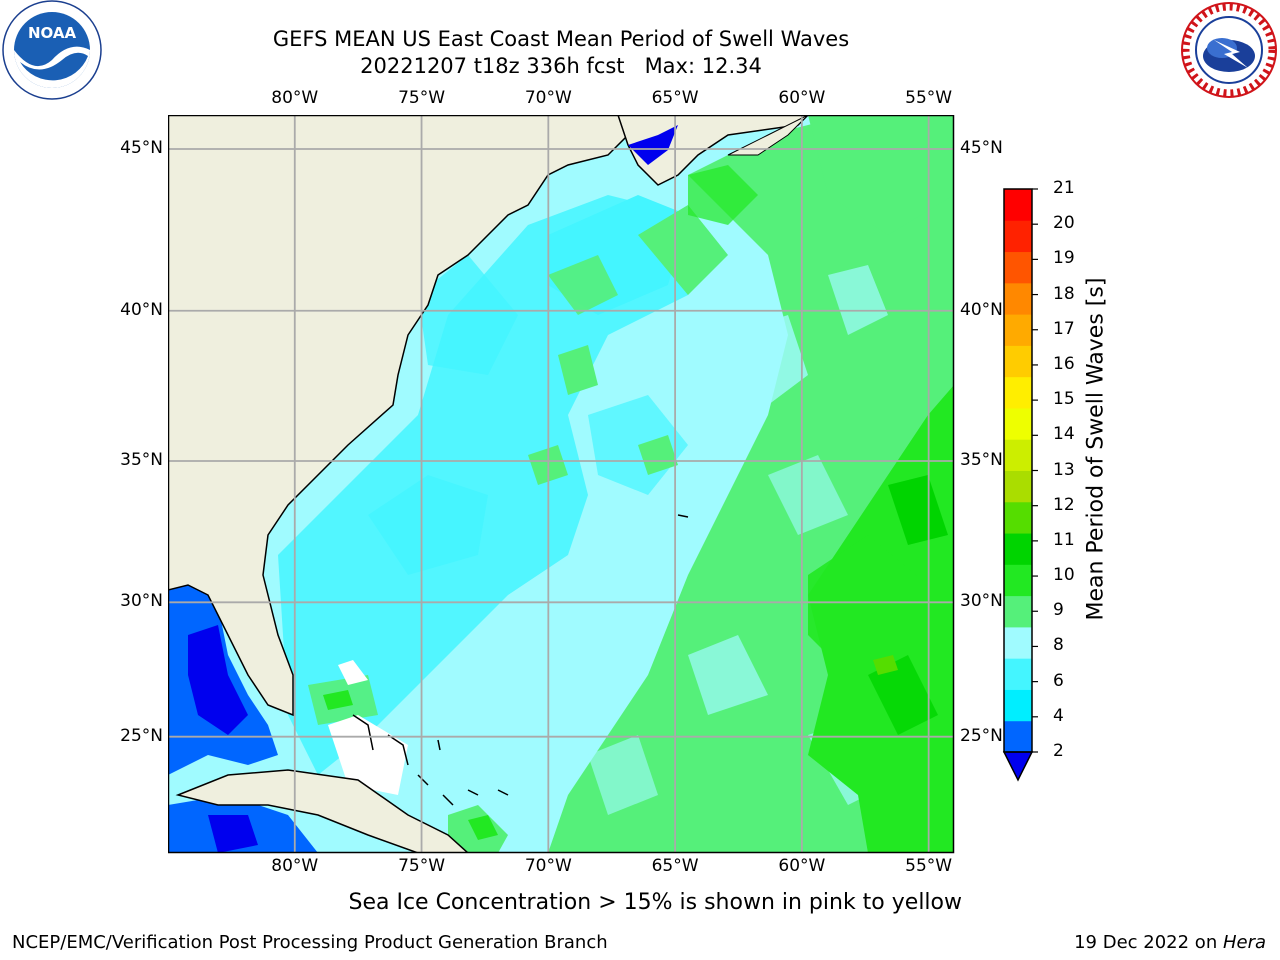  Describe the element at coordinates (981, 147) in the screenshot. I see `lat-label-right: 45°N` at that location.